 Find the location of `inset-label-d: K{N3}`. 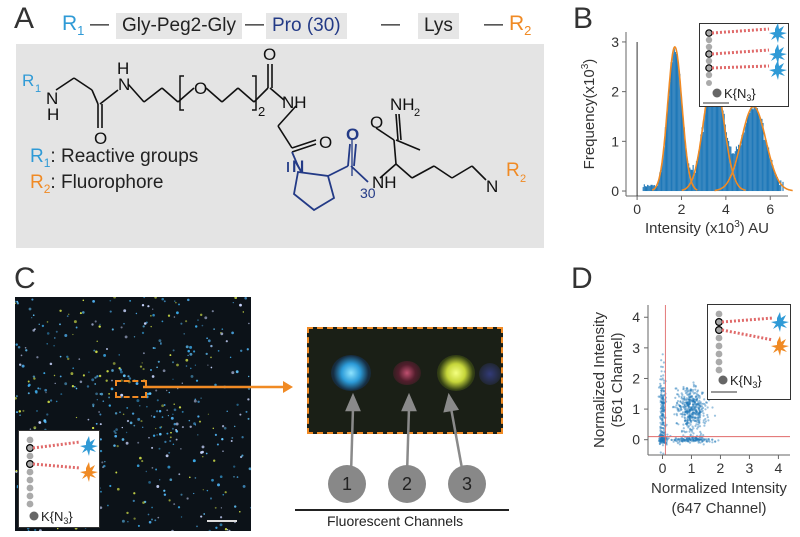

inset-label-d: K{N3} is located at coordinates (746, 381).